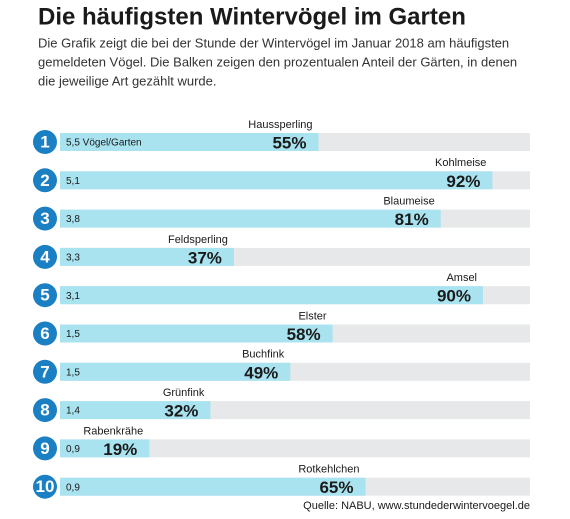 Image resolution: width=570 pixels, height=519 pixels. I want to click on category-label: Rotkehlchen, so click(328, 470).